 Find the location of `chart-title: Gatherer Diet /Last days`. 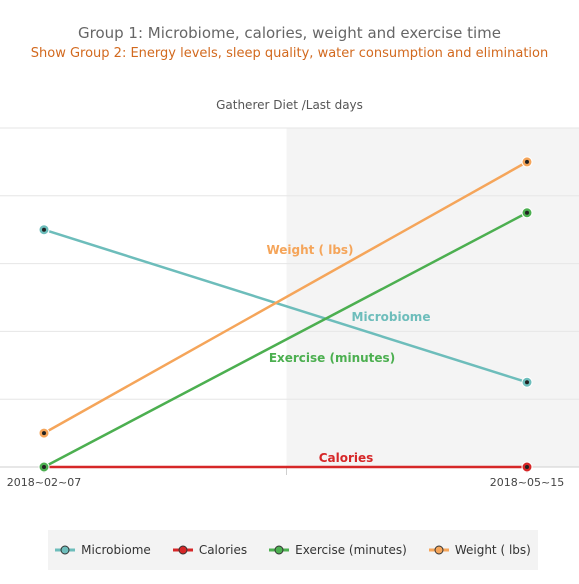

chart-title: Gatherer Diet /Last days is located at coordinates (289, 105).